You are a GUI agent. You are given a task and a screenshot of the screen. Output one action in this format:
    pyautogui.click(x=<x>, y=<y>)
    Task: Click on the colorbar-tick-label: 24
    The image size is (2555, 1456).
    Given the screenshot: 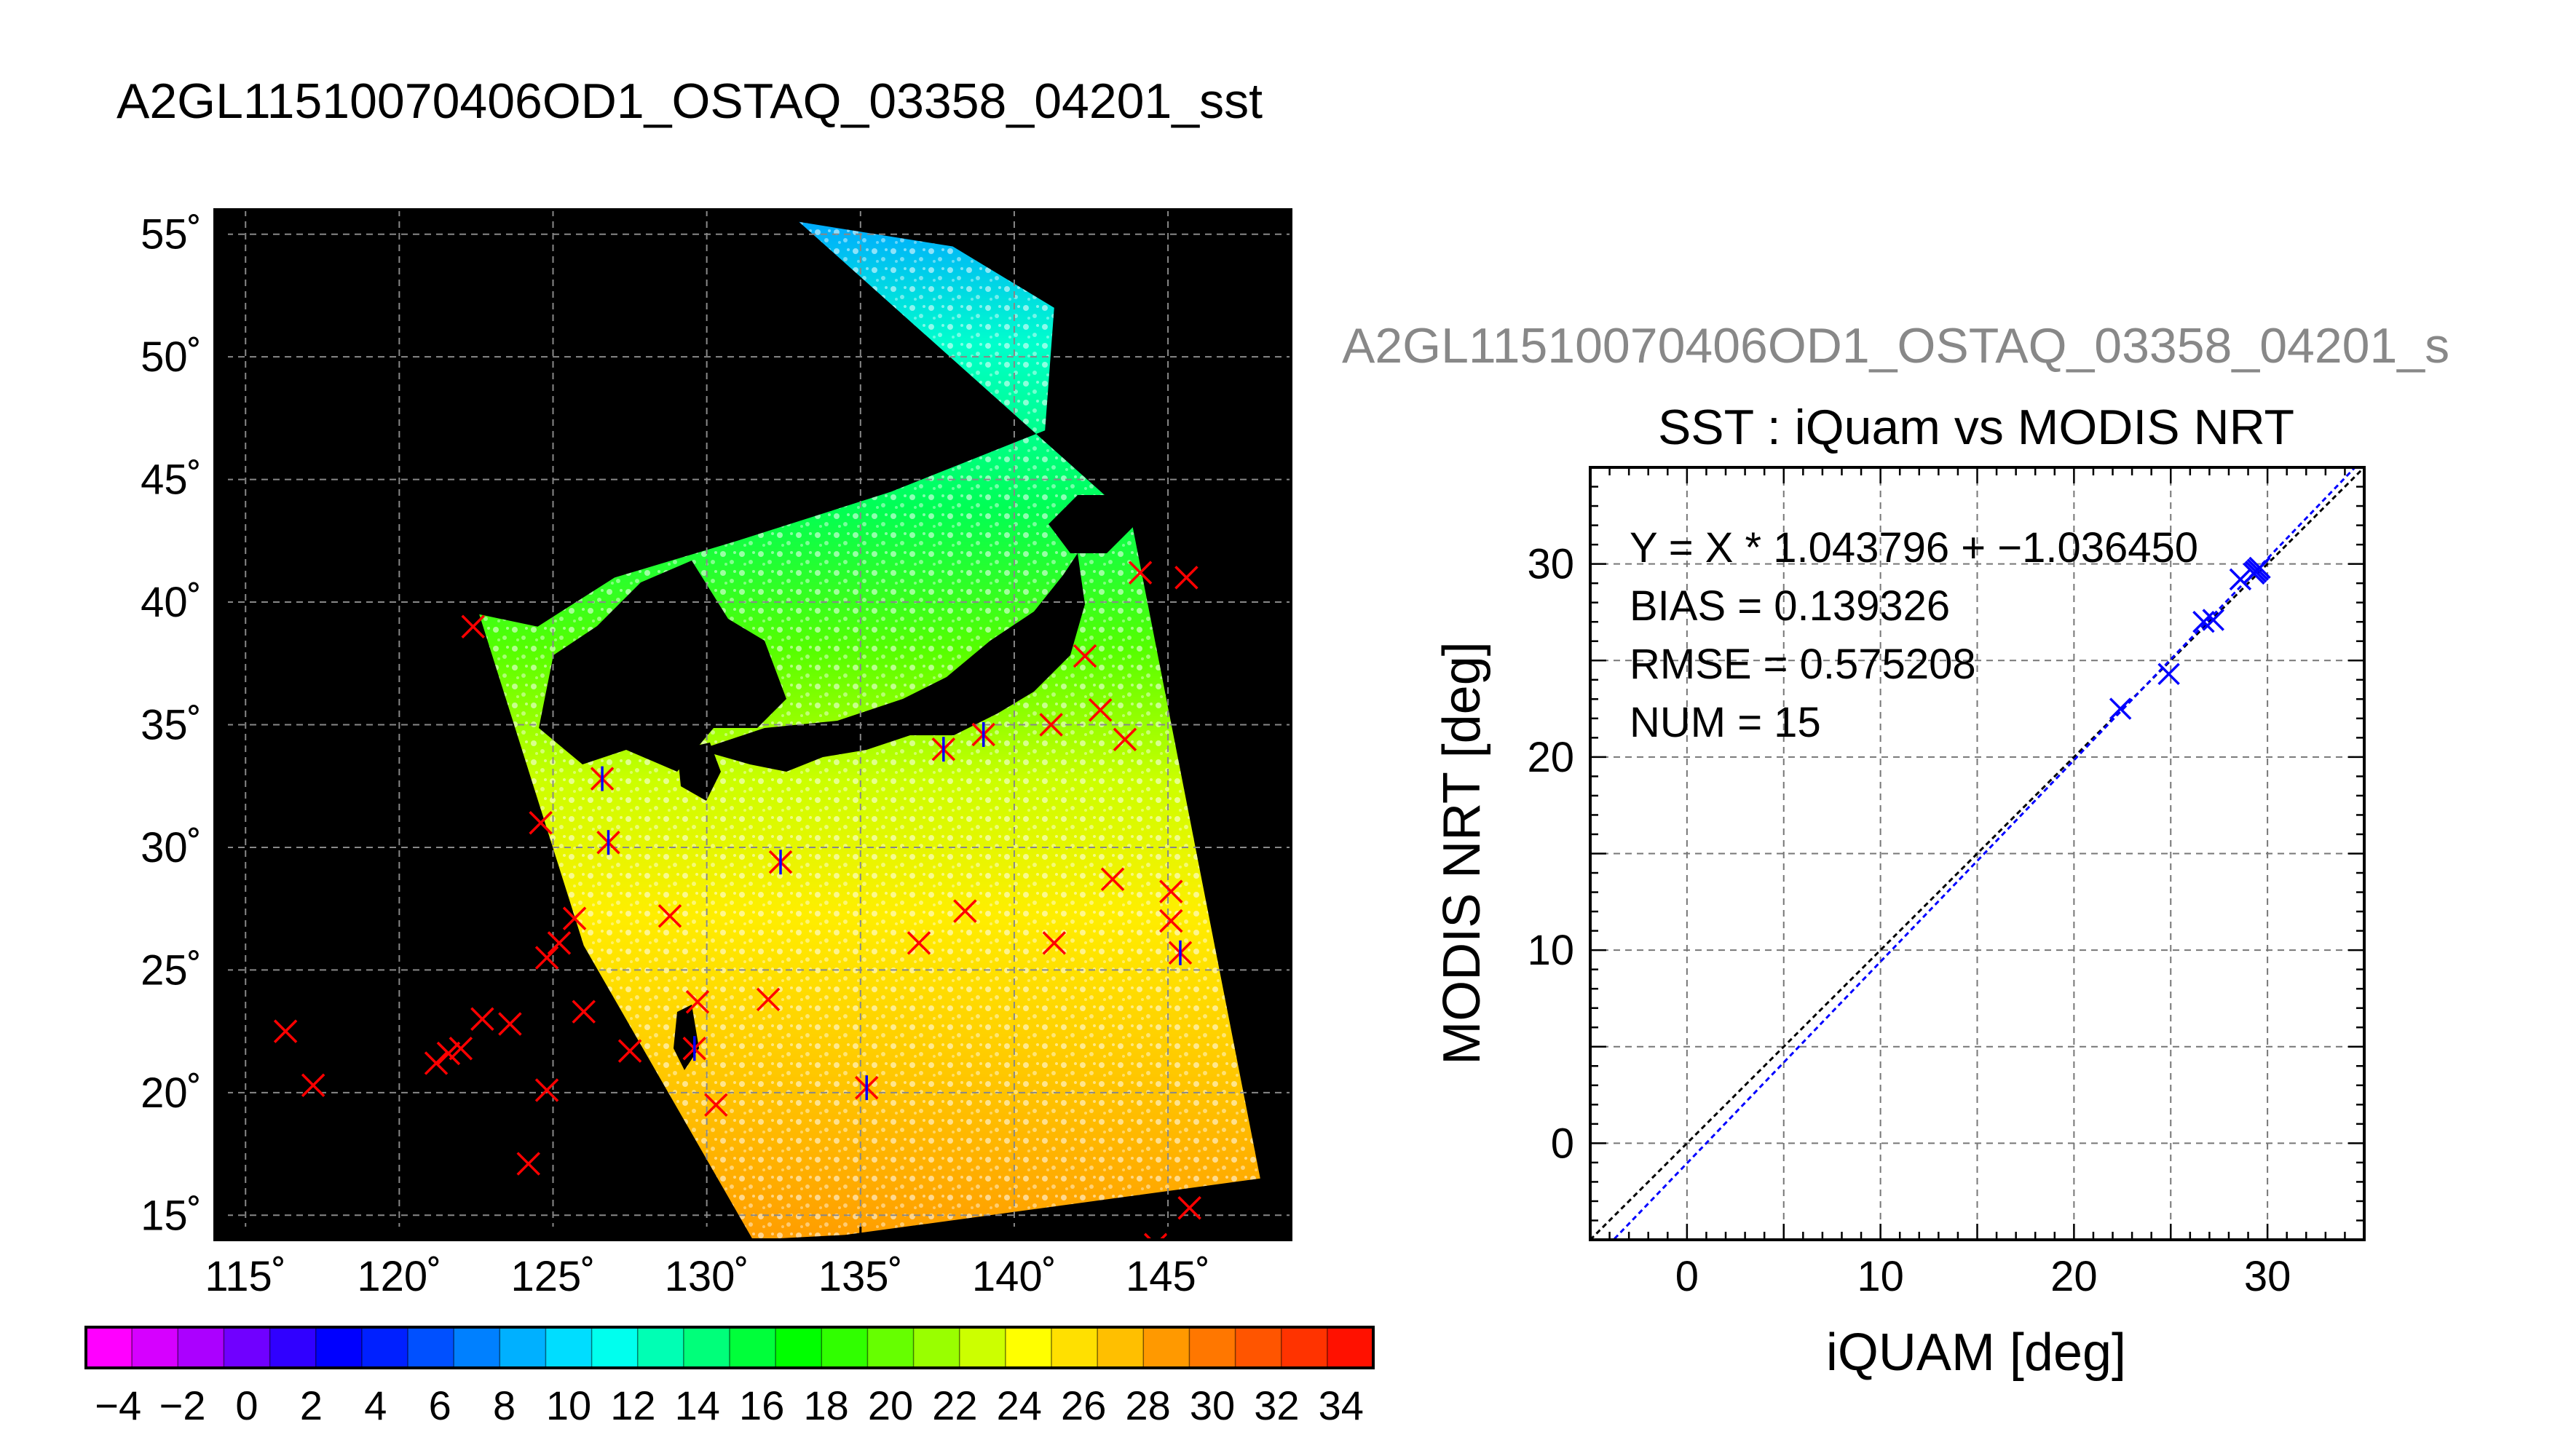 What is the action you would take?
    pyautogui.click(x=1019, y=1405)
    